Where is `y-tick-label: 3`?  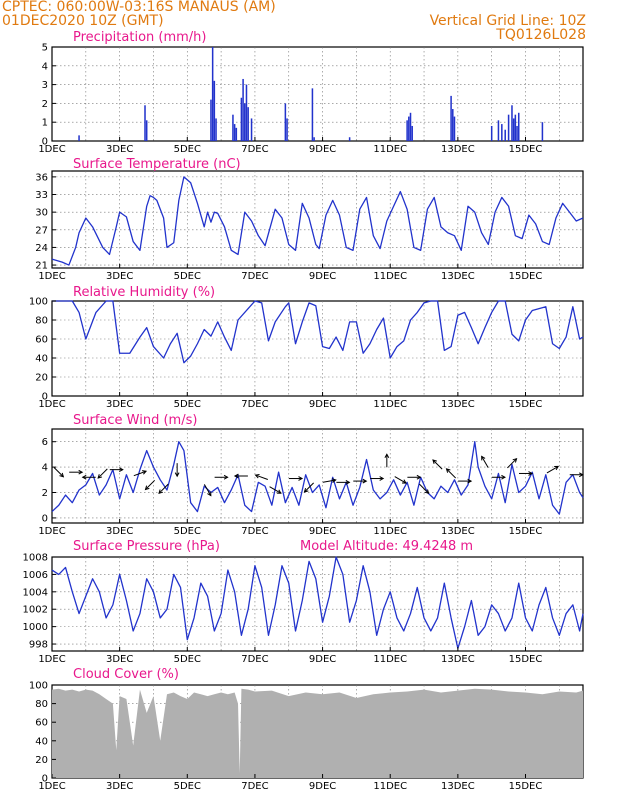 y-tick-label: 3 is located at coordinates (45, 85).